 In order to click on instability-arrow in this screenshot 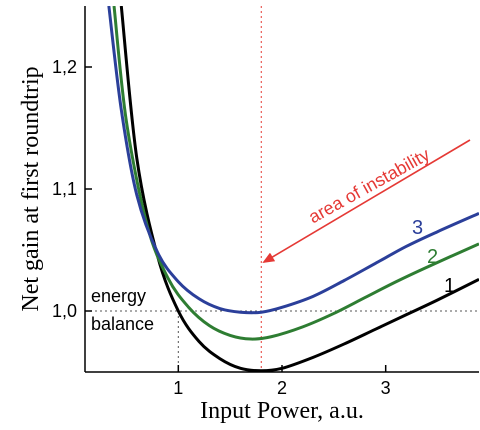, I will do `click(366, 201)`.